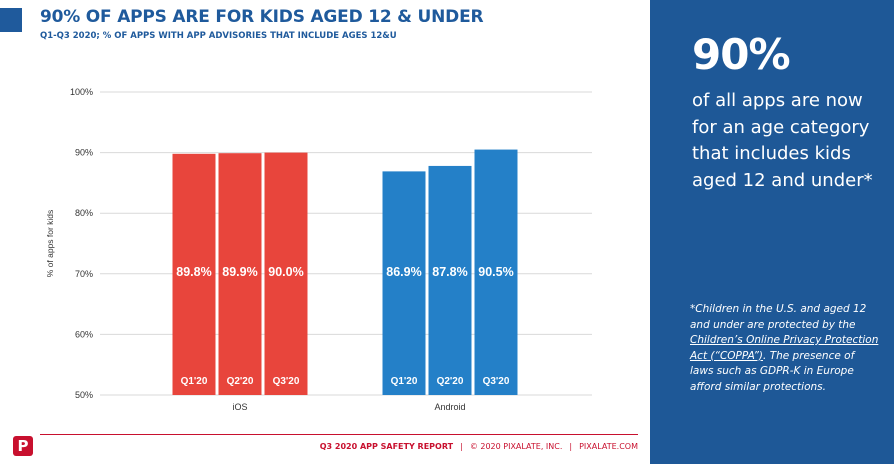 This screenshot has height=464, width=894. I want to click on big-stat: 90%, so click(741, 54).